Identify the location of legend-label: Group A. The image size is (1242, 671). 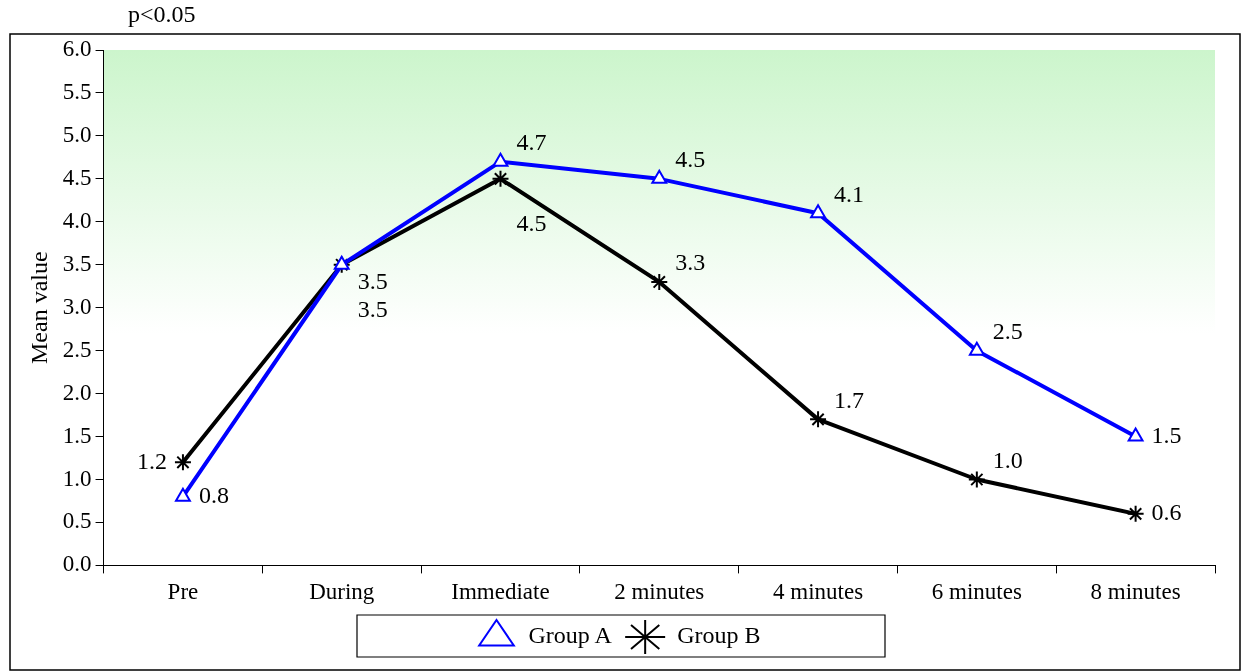
(570, 635).